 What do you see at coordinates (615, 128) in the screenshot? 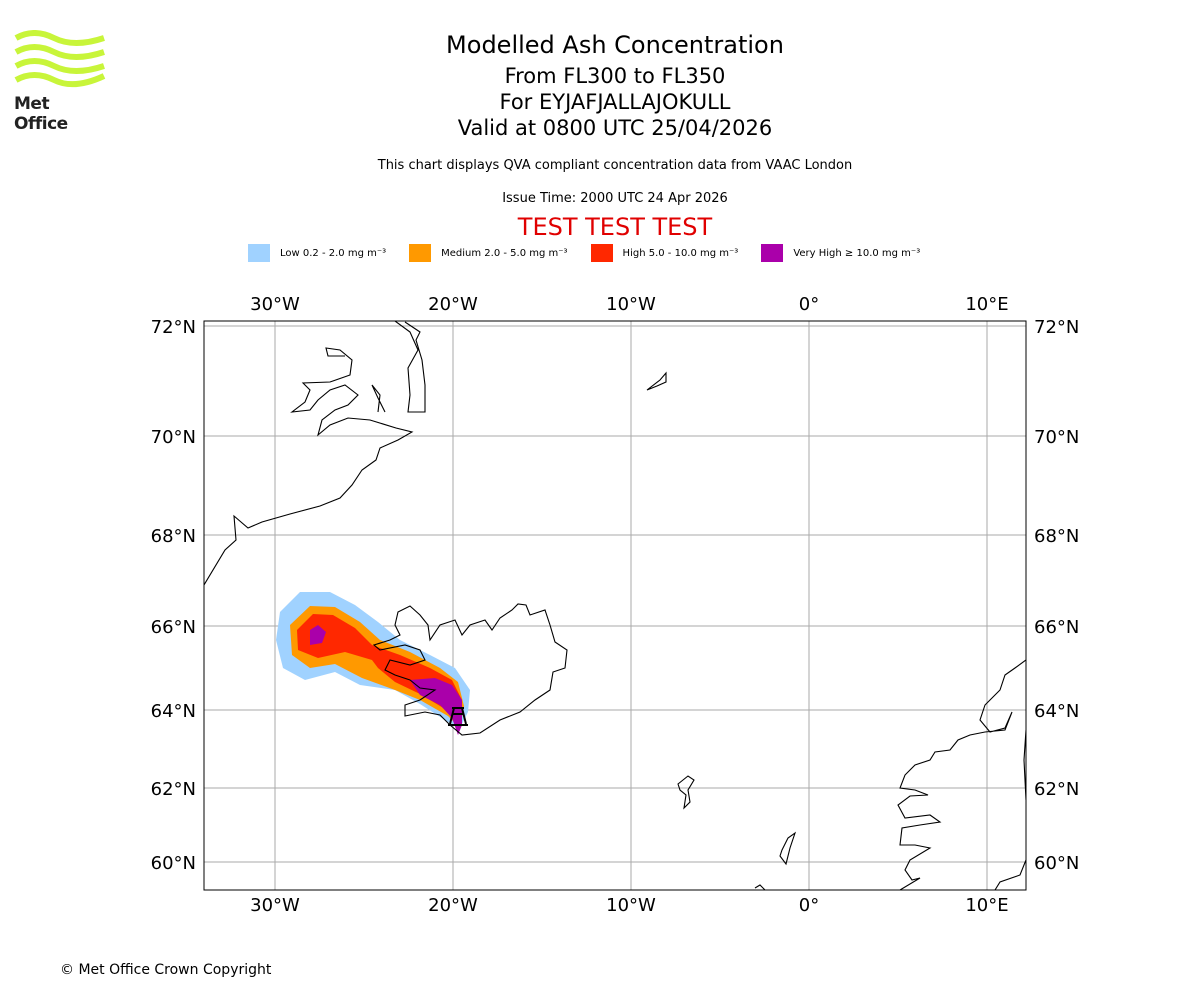
I see `valid-time: Valid at 0800 UTC 25/04/2026` at bounding box center [615, 128].